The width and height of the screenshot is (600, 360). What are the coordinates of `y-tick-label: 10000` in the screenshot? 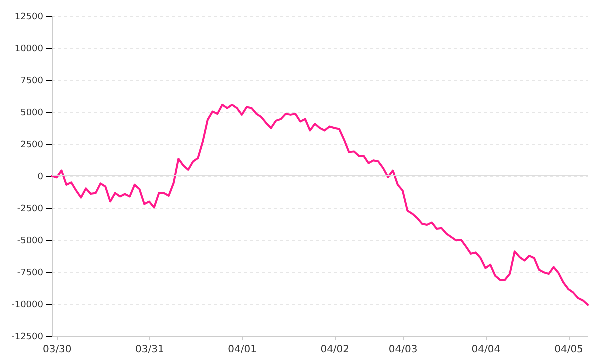 It's located at (29, 49).